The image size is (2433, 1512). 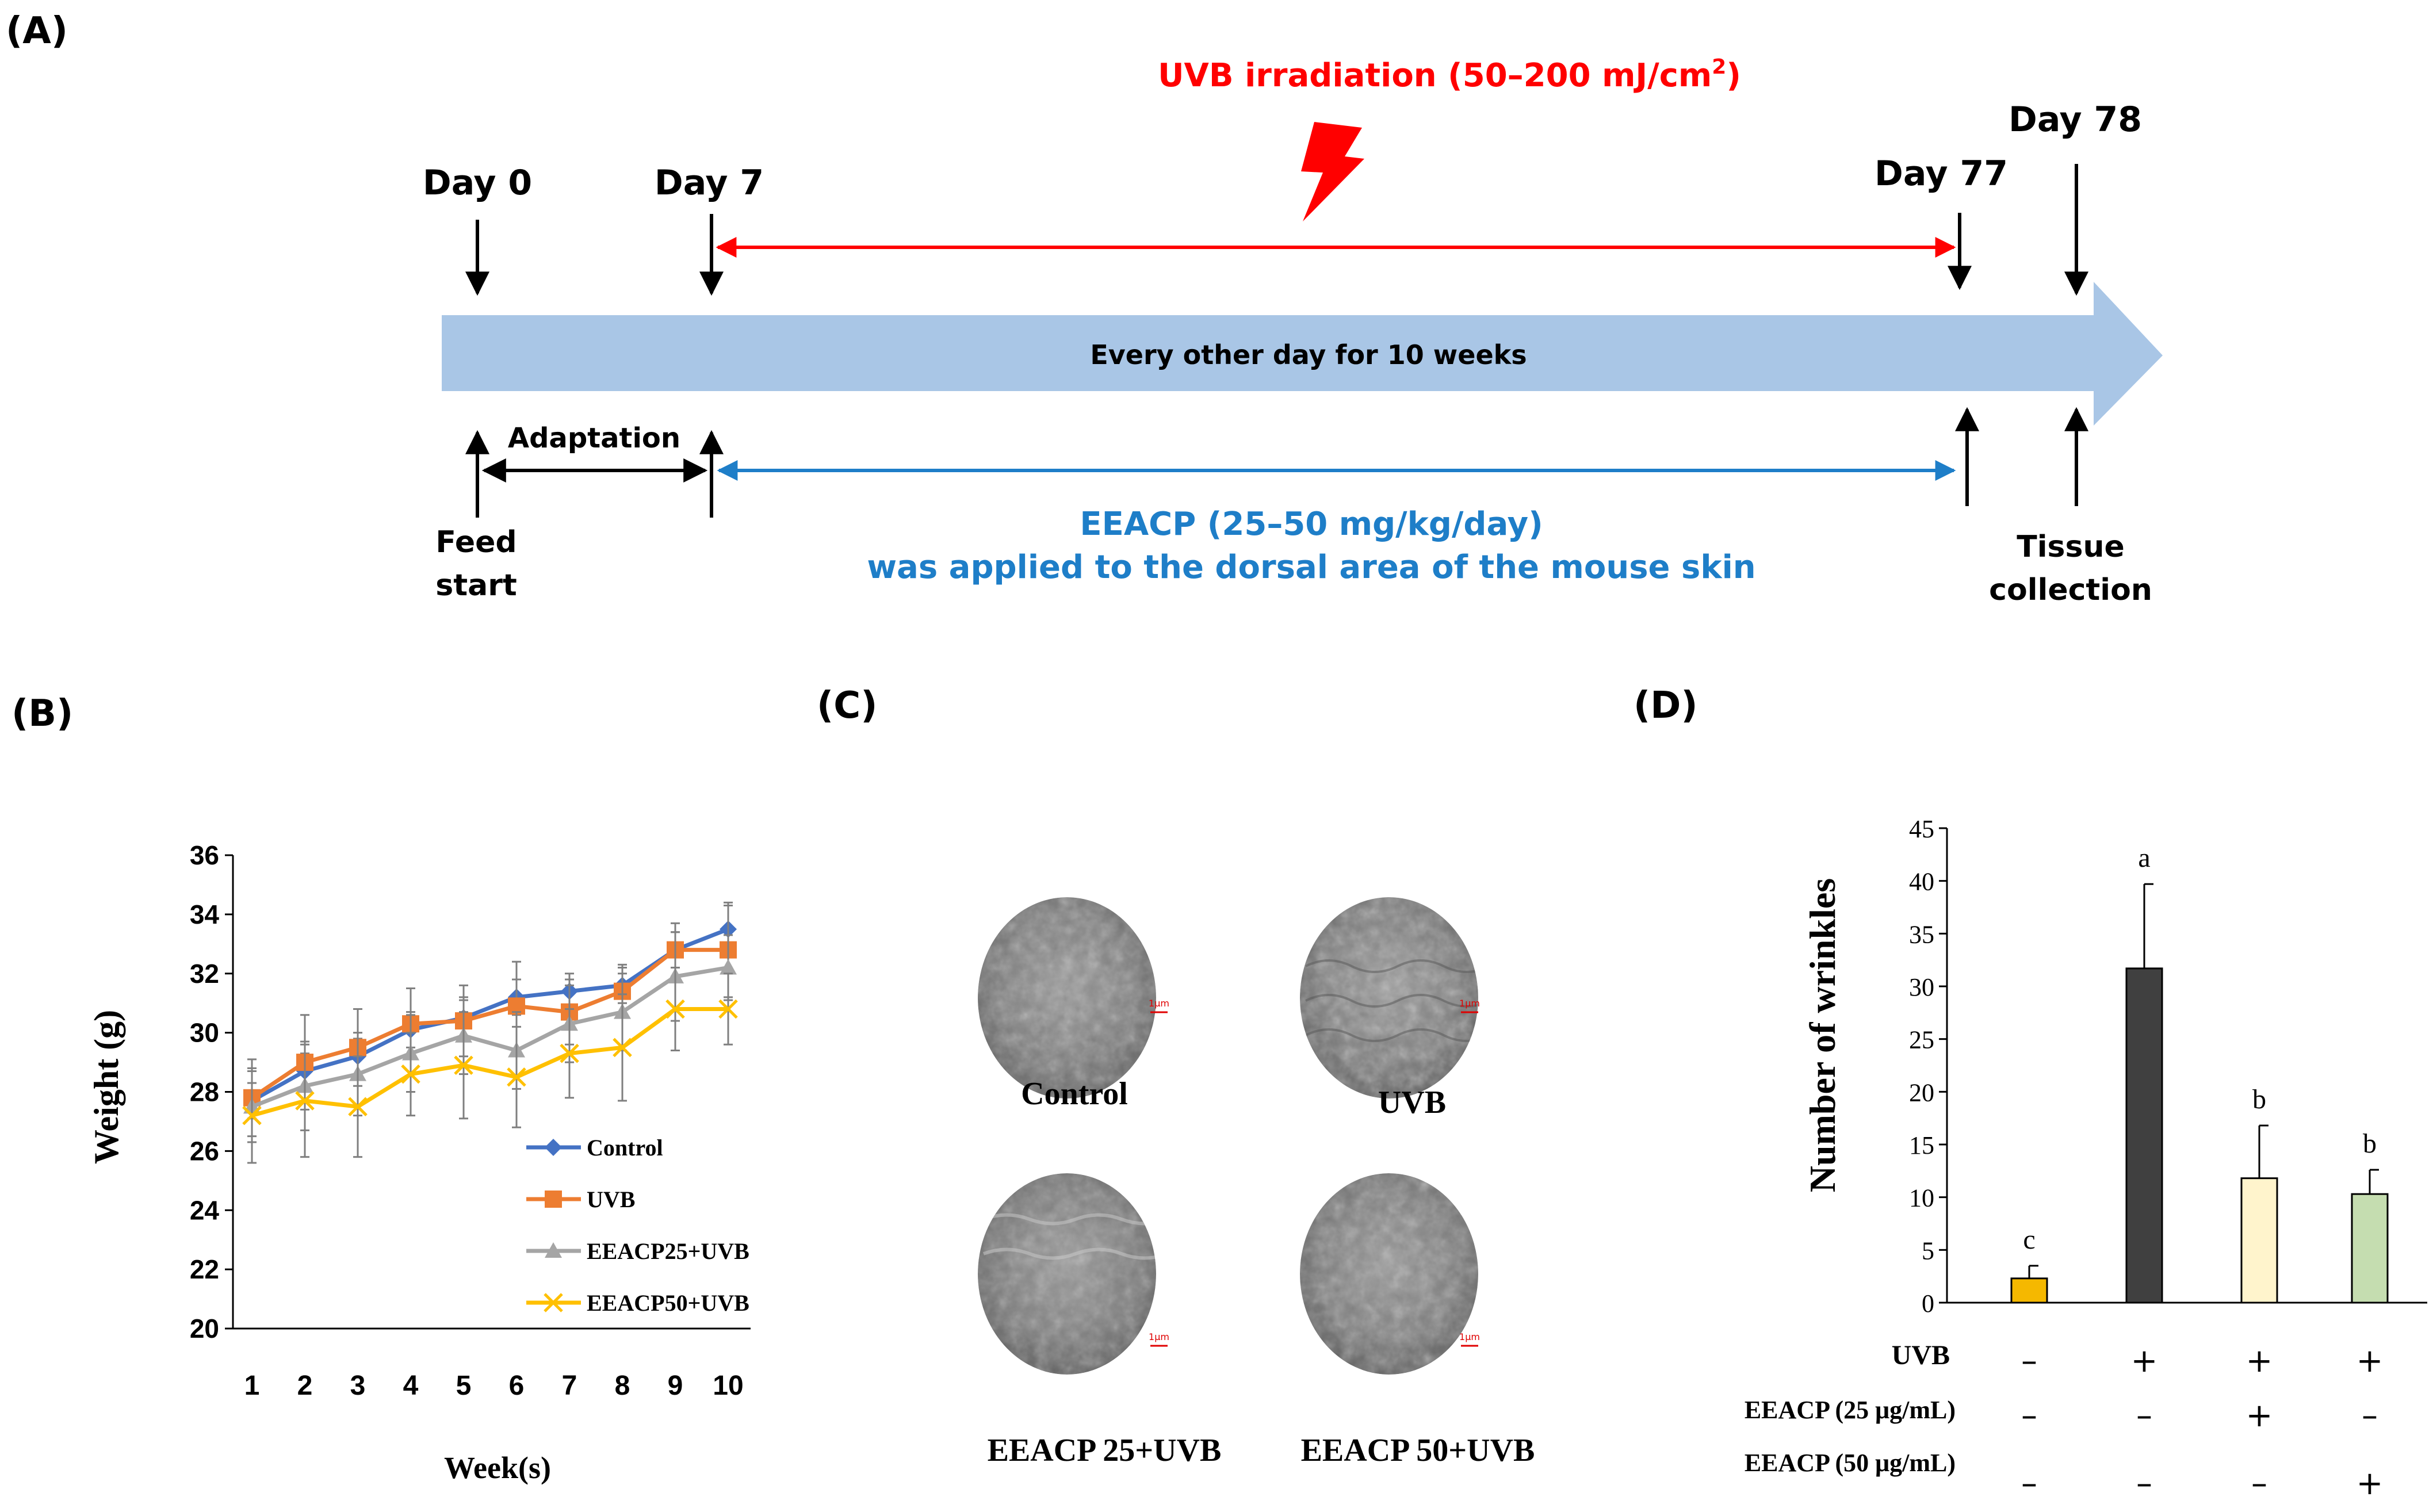 What do you see at coordinates (2370, 1361) in the screenshot?
I see `sign-r1-c4: +` at bounding box center [2370, 1361].